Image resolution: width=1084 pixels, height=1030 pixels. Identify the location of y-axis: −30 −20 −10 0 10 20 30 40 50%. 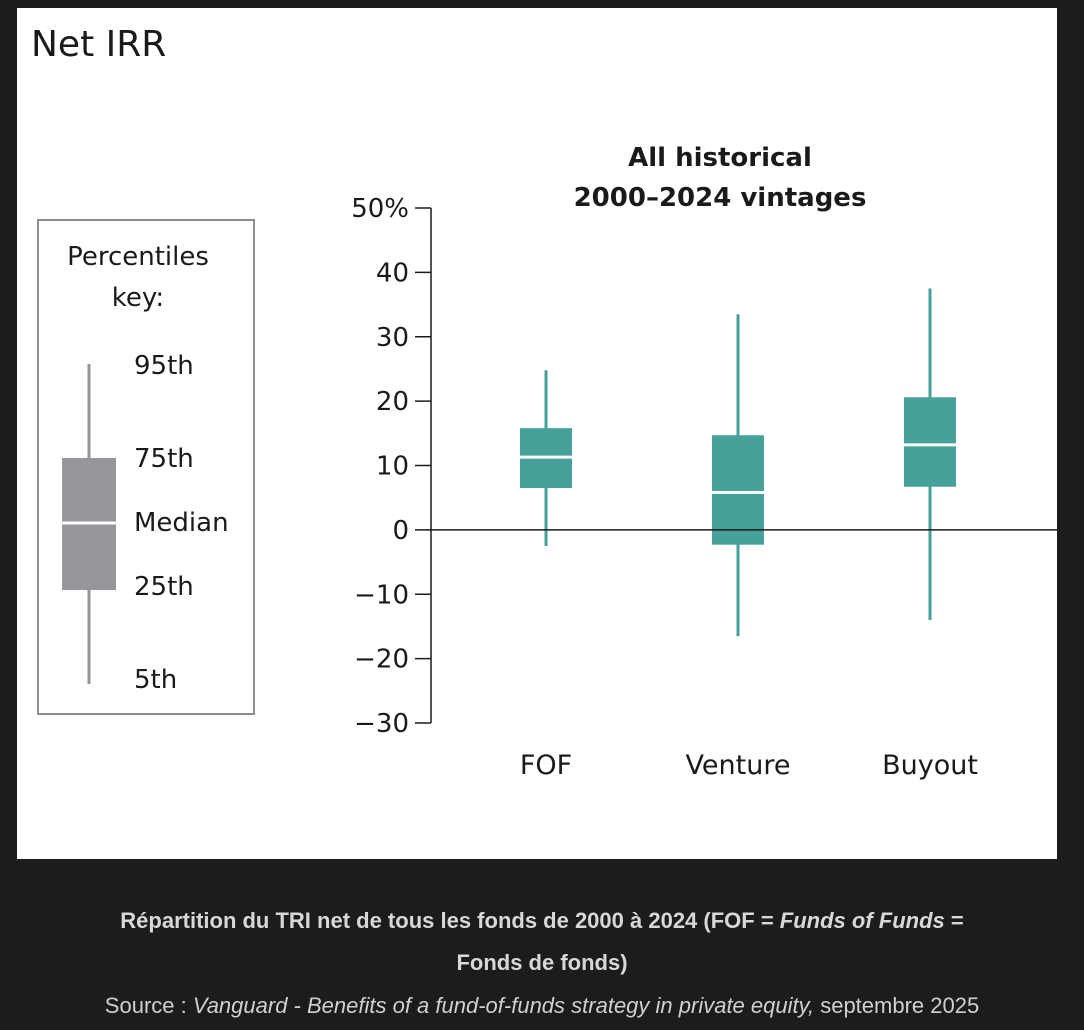
(391, 466).